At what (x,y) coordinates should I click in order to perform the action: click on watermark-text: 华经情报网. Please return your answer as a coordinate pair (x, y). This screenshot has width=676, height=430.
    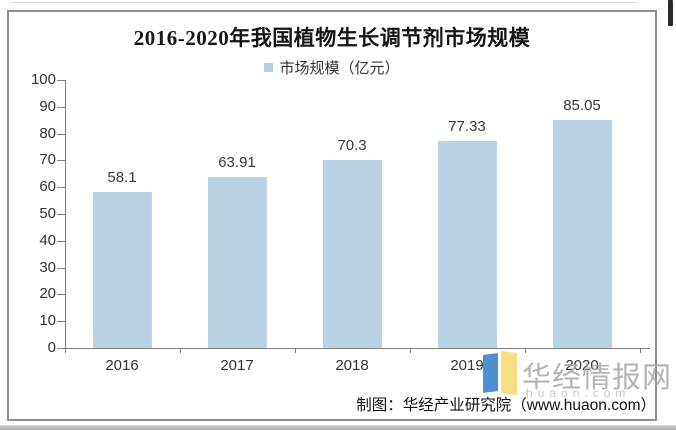
    Looking at the image, I should click on (597, 378).